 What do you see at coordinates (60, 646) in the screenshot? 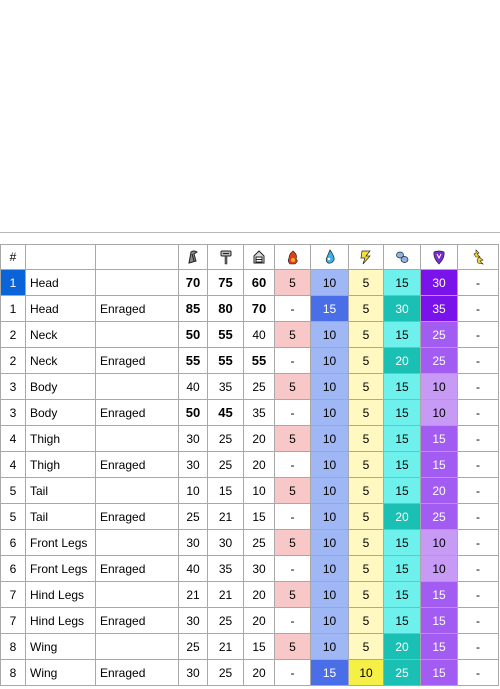
I see `part-name: Wing` at bounding box center [60, 646].